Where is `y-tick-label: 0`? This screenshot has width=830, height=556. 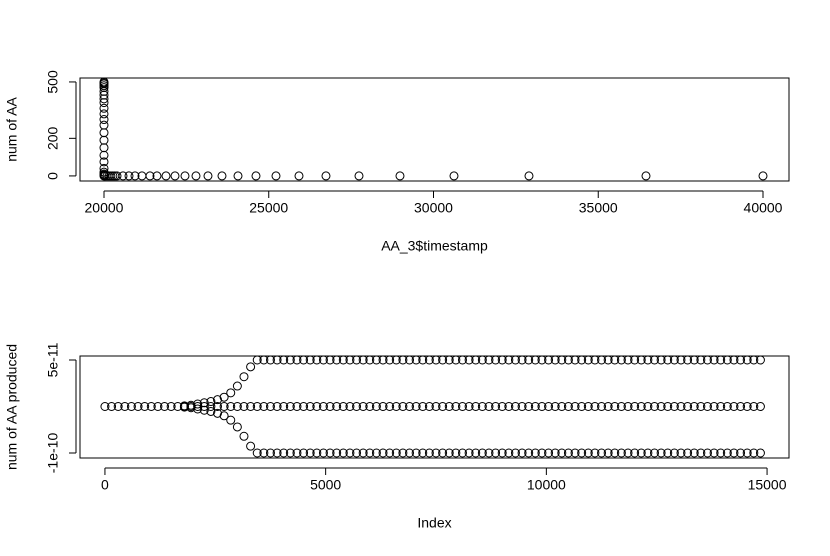
y-tick-label: 0 is located at coordinates (53, 176).